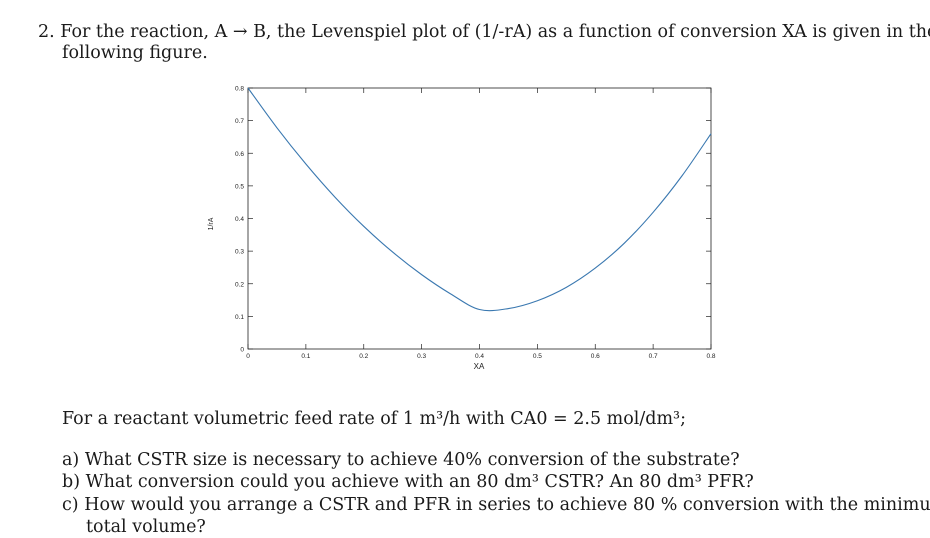 The width and height of the screenshot is (930, 538). I want to click on x-tick-label: 0.1, so click(305, 356).